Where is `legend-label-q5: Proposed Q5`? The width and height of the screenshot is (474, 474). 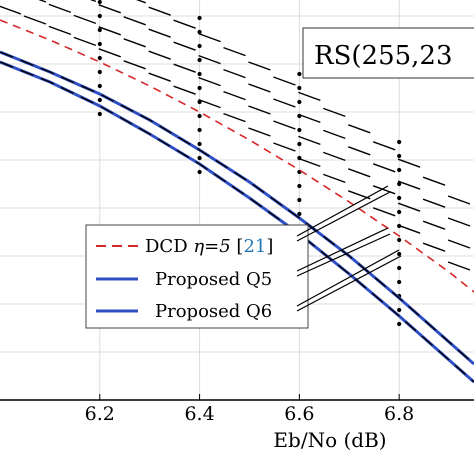 legend-label-q5: Proposed Q5 is located at coordinates (213, 279).